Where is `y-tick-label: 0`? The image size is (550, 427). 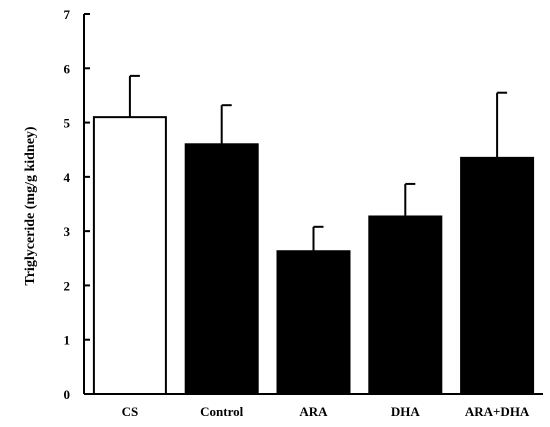
y-tick-label: 0 is located at coordinates (67, 394).